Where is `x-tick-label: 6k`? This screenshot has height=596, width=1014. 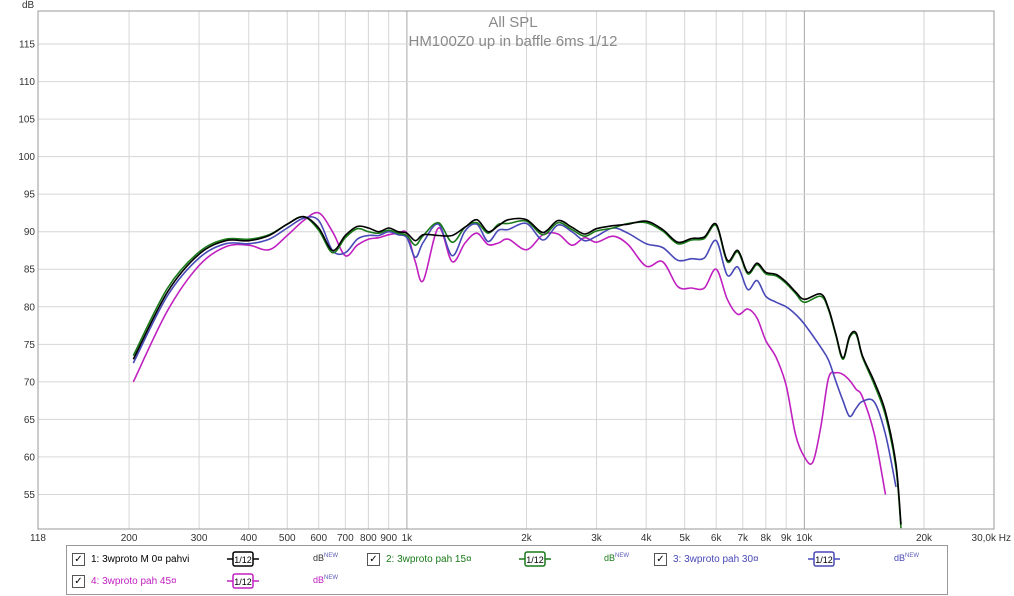 x-tick-label: 6k is located at coordinates (717, 538).